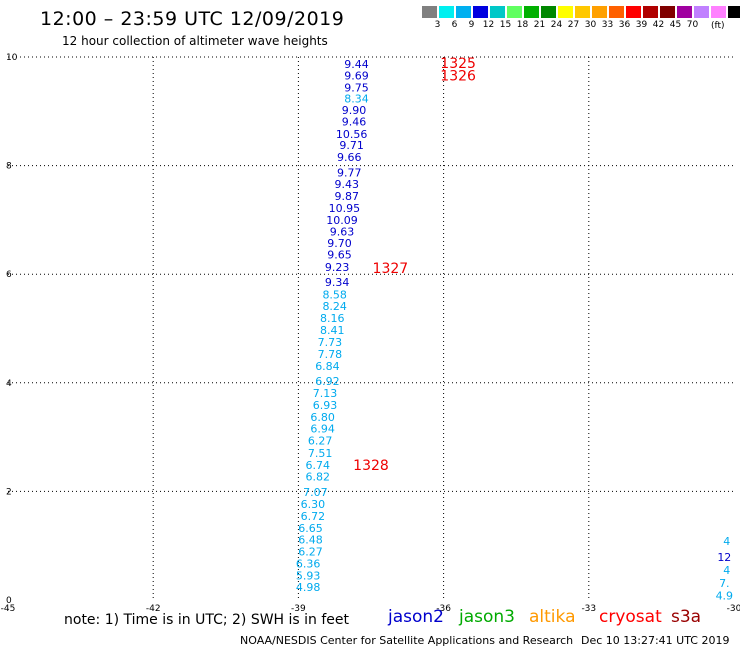  I want to click on color-scale-unit: (ft), so click(718, 26).